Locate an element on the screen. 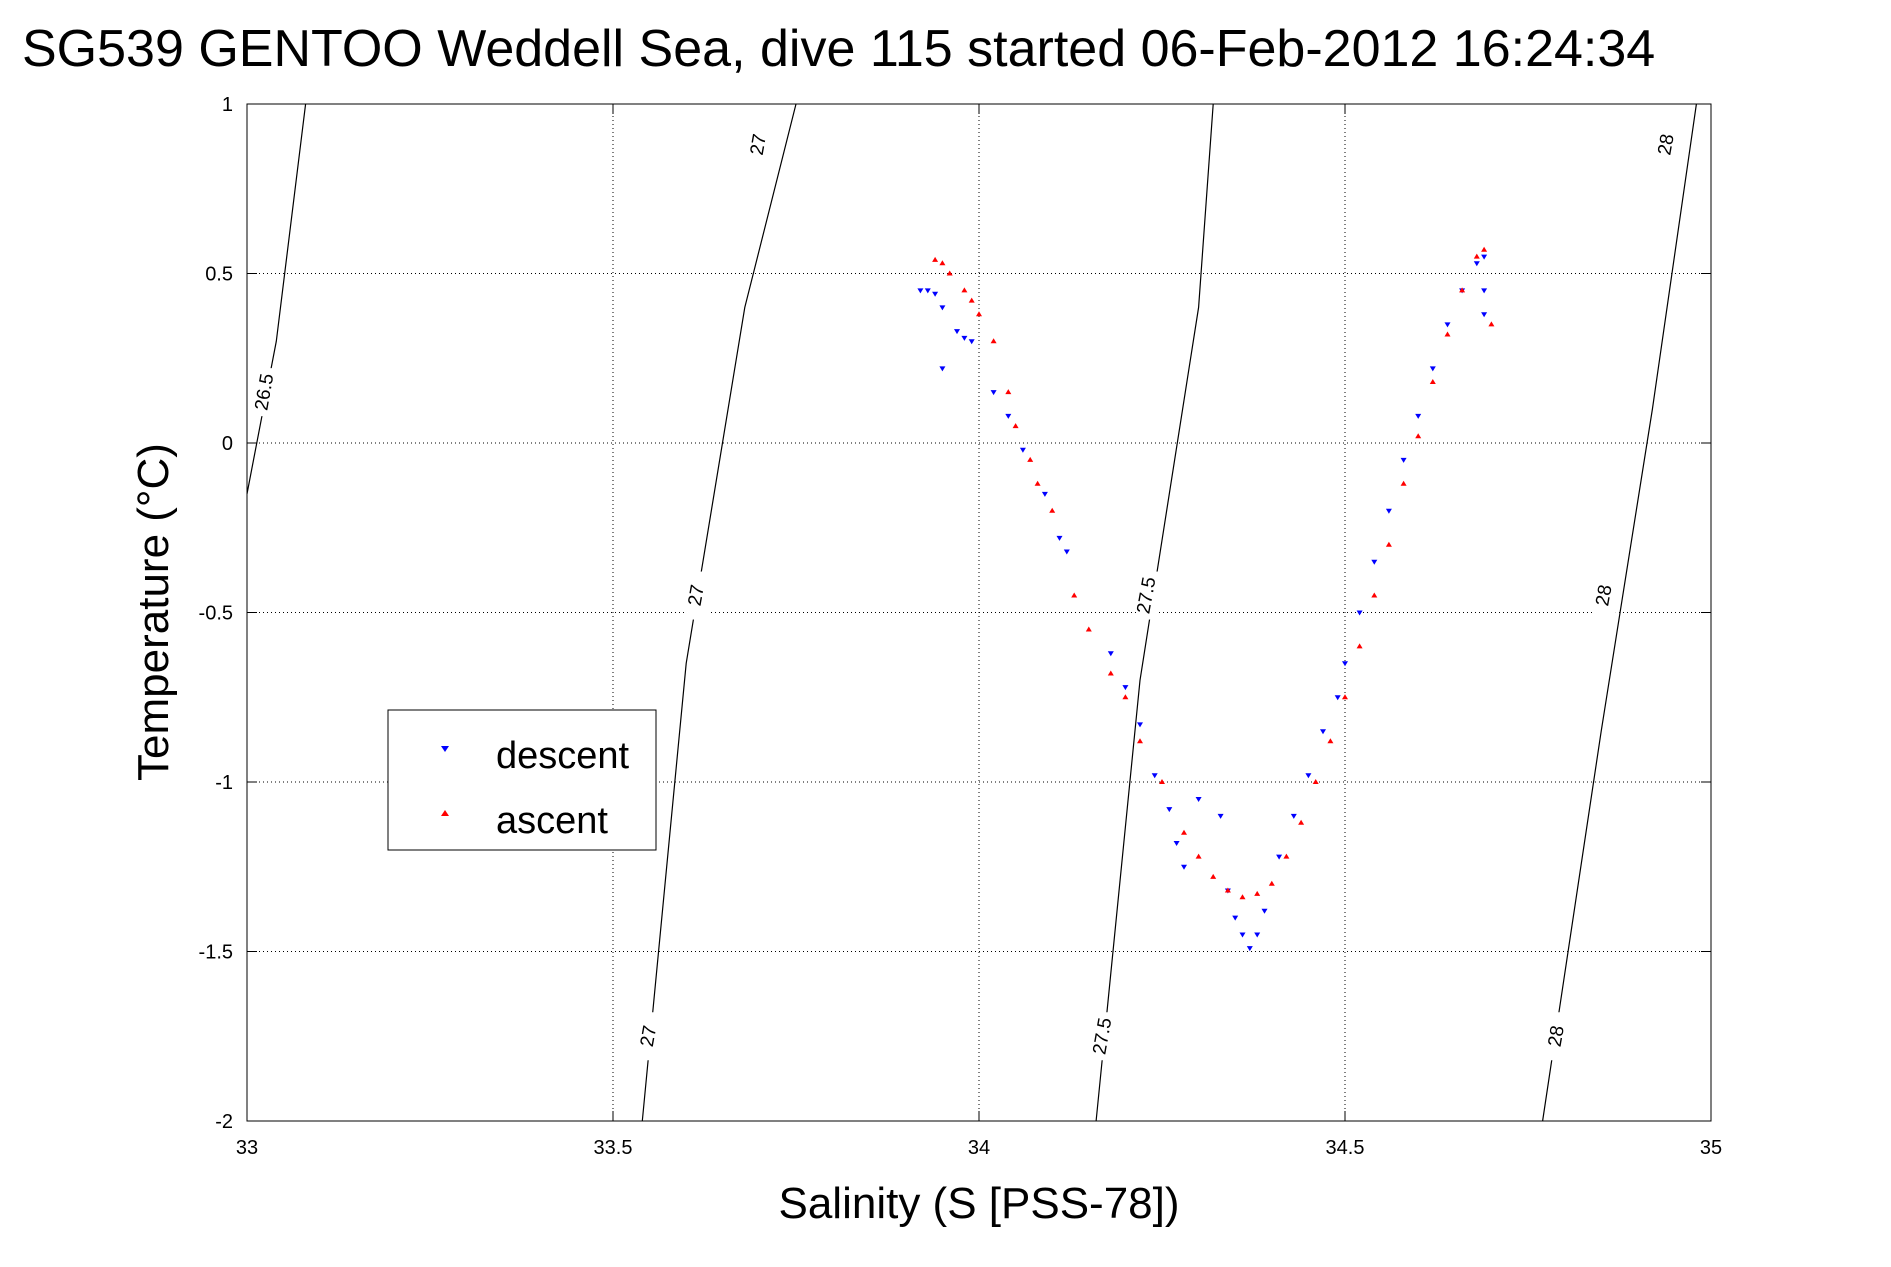  legend-descent-label: descent is located at coordinates (563, 756).